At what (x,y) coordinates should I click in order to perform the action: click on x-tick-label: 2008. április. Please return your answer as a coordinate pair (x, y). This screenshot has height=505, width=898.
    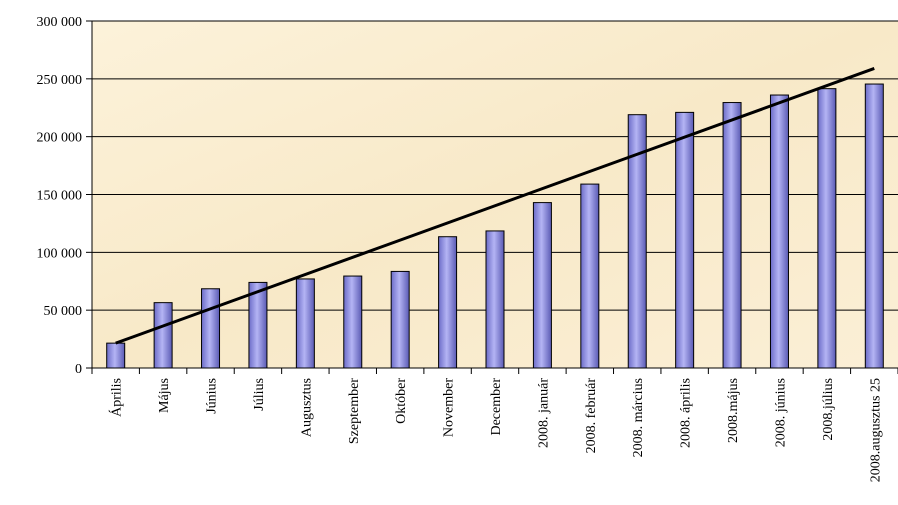
    Looking at the image, I should click on (686, 413).